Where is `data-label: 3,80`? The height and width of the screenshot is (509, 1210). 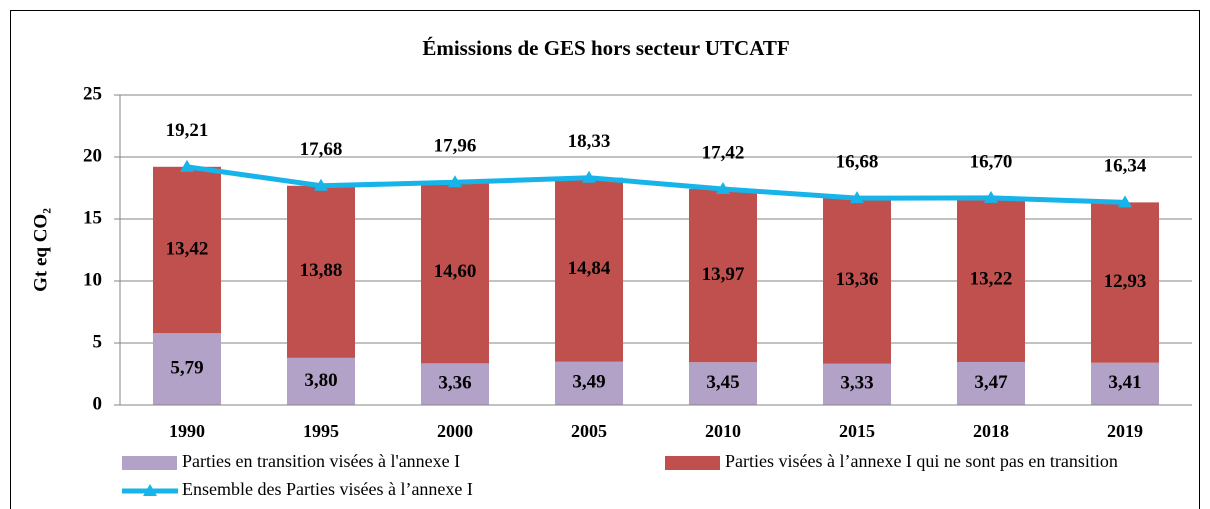
data-label: 3,80 is located at coordinates (320, 380).